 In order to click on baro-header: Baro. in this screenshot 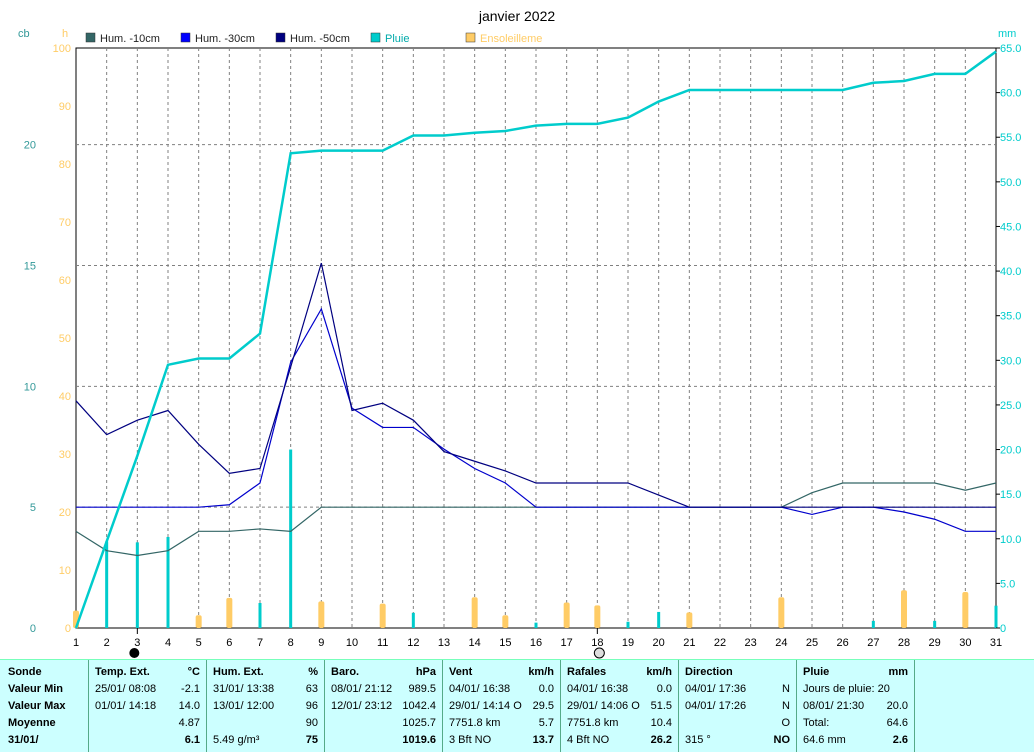, I will do `click(345, 672)`.